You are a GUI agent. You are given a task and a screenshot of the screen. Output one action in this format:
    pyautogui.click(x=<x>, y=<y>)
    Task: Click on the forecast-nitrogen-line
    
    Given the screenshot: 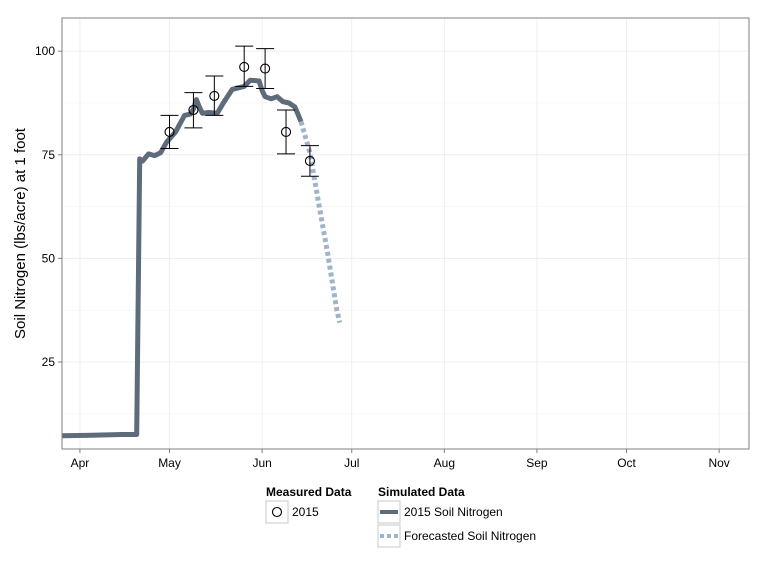 What is the action you would take?
    pyautogui.click(x=320, y=222)
    